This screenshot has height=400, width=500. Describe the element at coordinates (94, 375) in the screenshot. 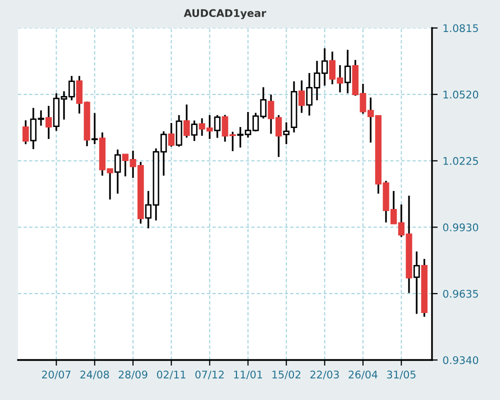

I see `x-tick-label: 24/08` at that location.